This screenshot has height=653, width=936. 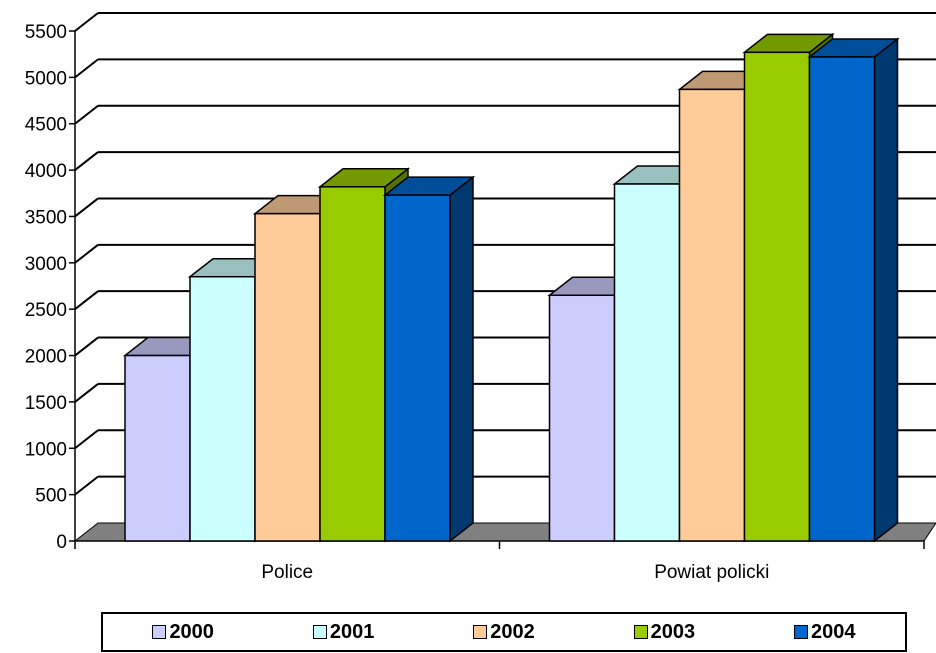 I want to click on y-tick-label: 5500, so click(x=46, y=32).